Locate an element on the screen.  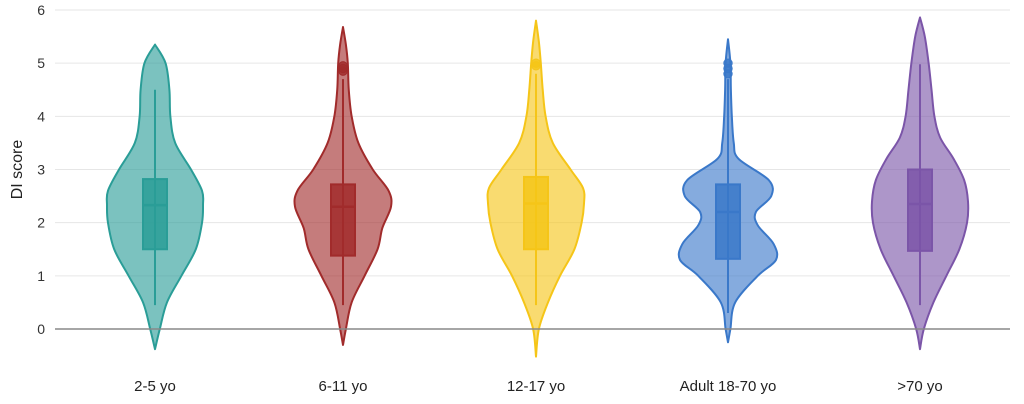
x-category-label: 2-5 yo is located at coordinates (155, 386).